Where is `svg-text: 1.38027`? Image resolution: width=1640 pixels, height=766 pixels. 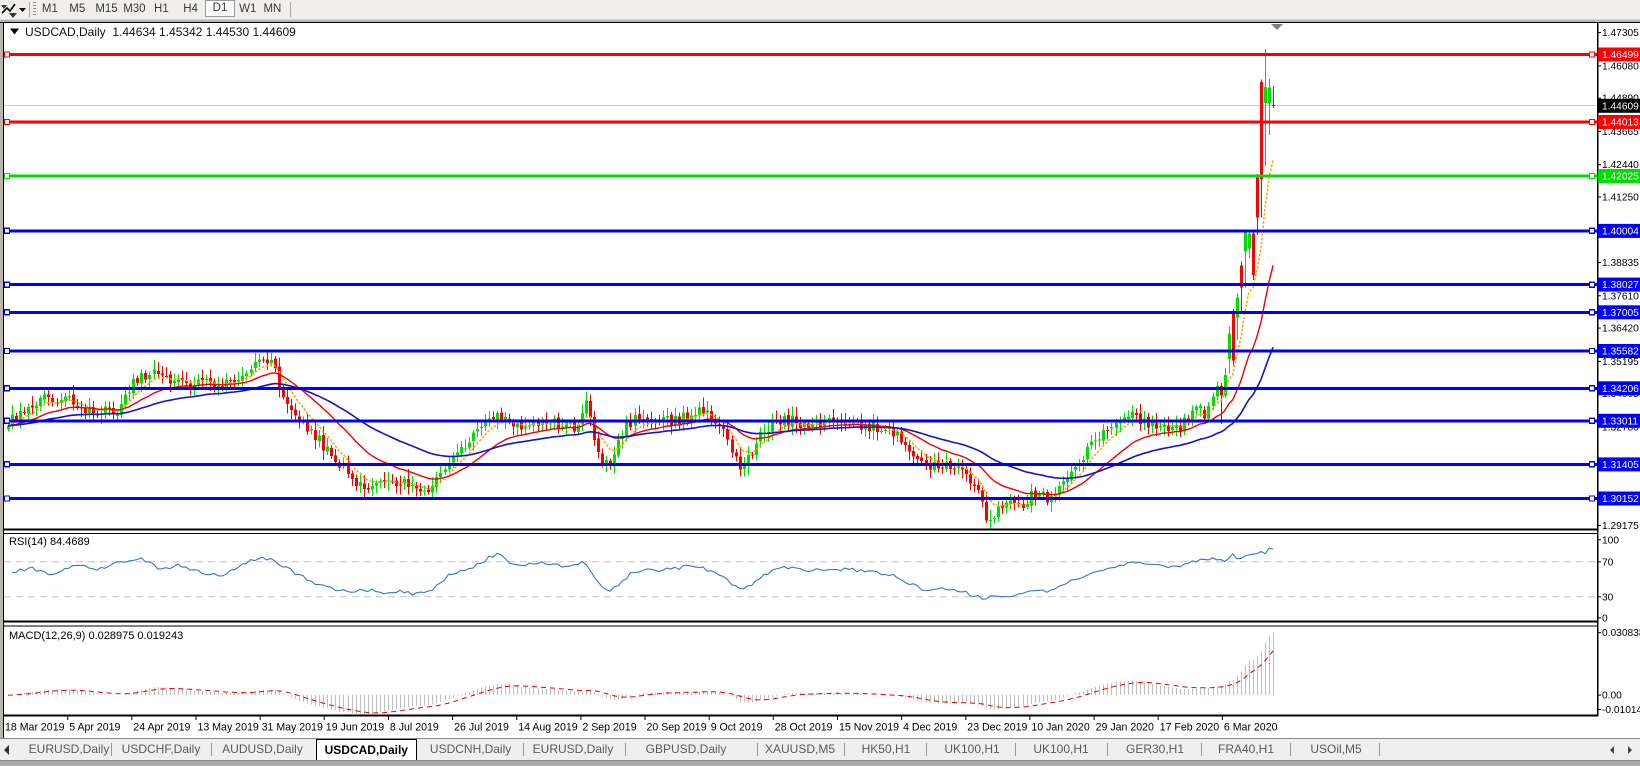 svg-text: 1.38027 is located at coordinates (1620, 285).